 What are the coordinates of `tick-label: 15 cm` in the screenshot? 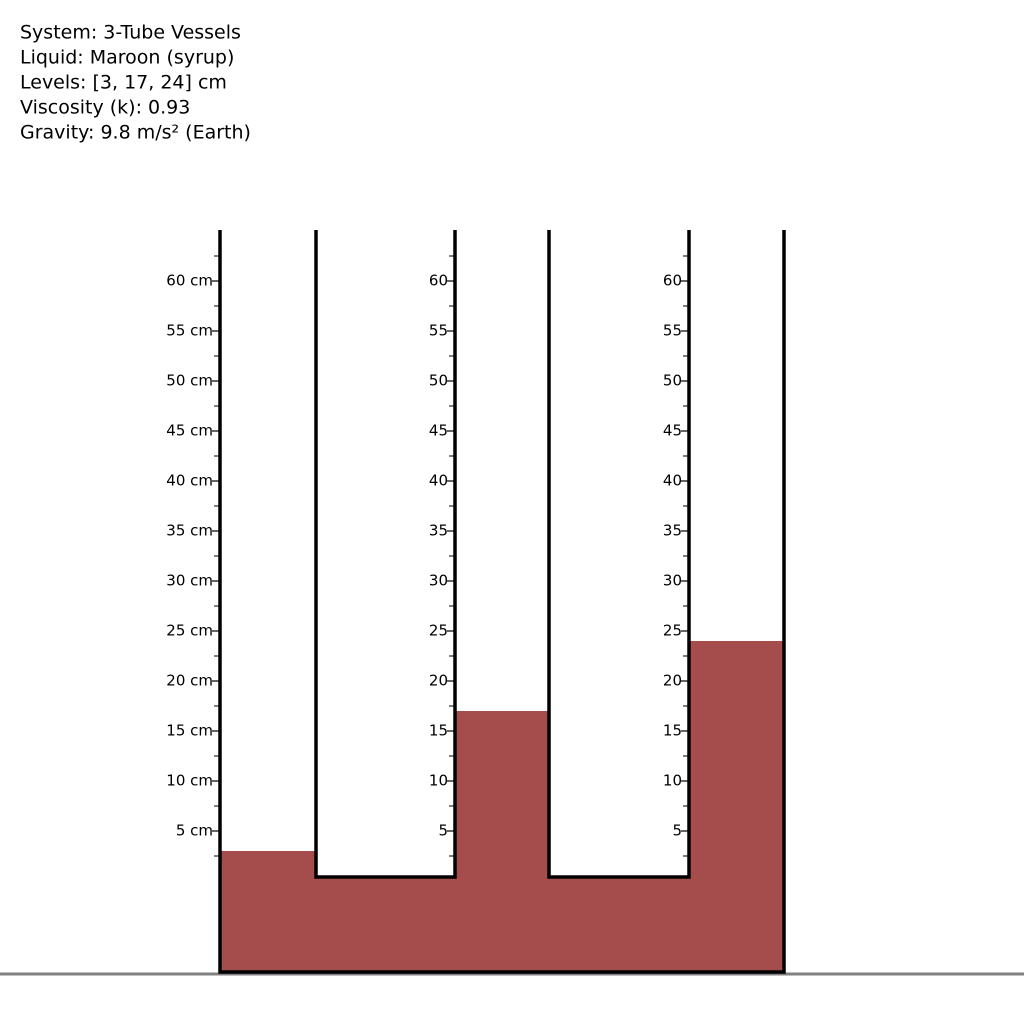 It's located at (189, 731).